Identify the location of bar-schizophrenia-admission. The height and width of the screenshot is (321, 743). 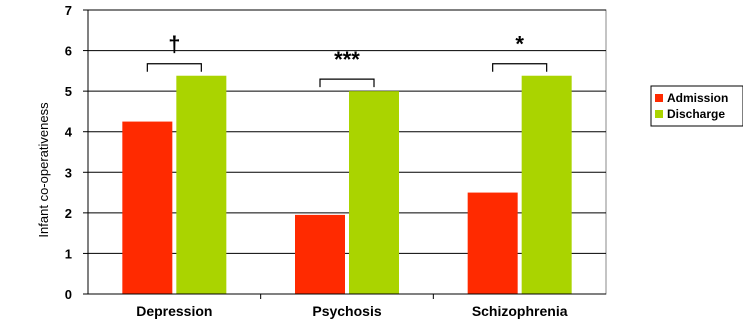
(492, 243).